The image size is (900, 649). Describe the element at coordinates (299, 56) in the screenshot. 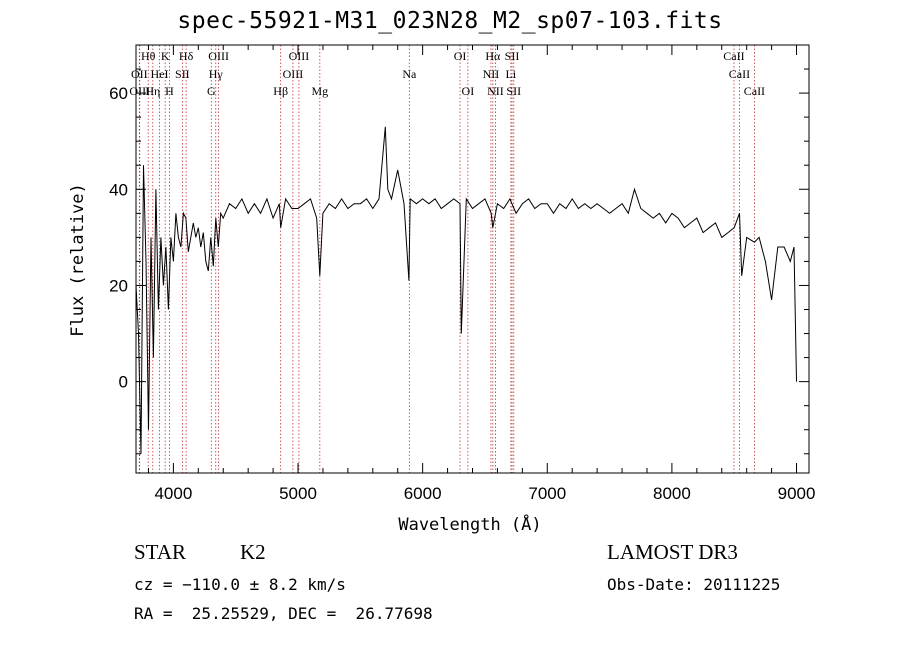

I see `line-label-4: OIII` at that location.